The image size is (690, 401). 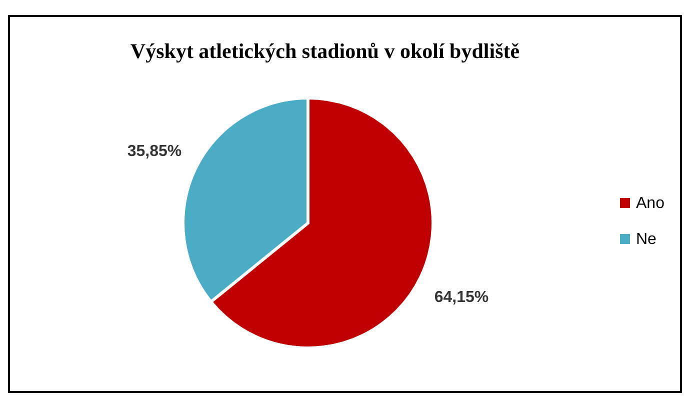 What do you see at coordinates (646, 239) in the screenshot?
I see `legend-label: Ne` at bounding box center [646, 239].